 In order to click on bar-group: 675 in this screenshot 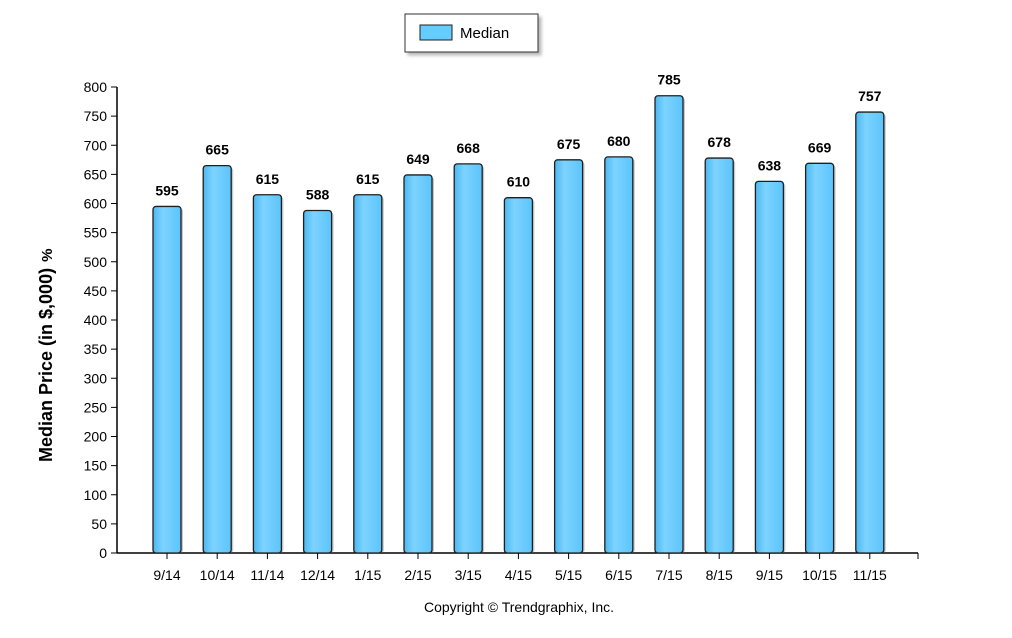, I will do `click(569, 345)`.